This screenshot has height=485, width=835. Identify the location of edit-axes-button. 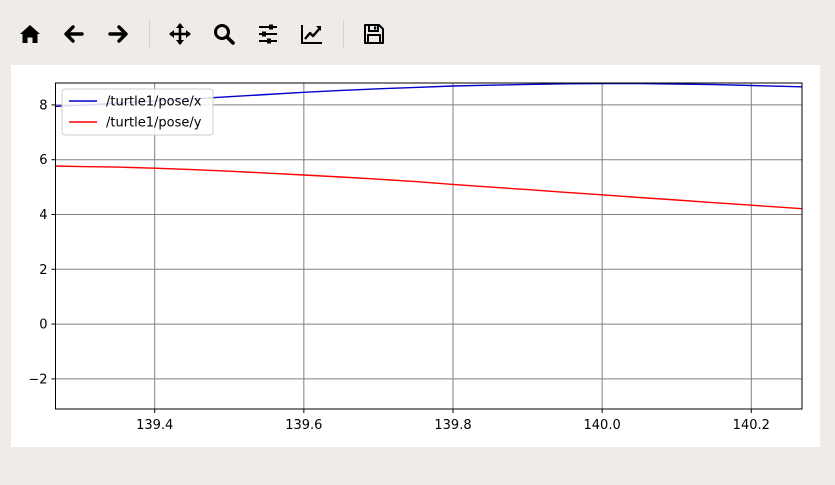
(312, 34).